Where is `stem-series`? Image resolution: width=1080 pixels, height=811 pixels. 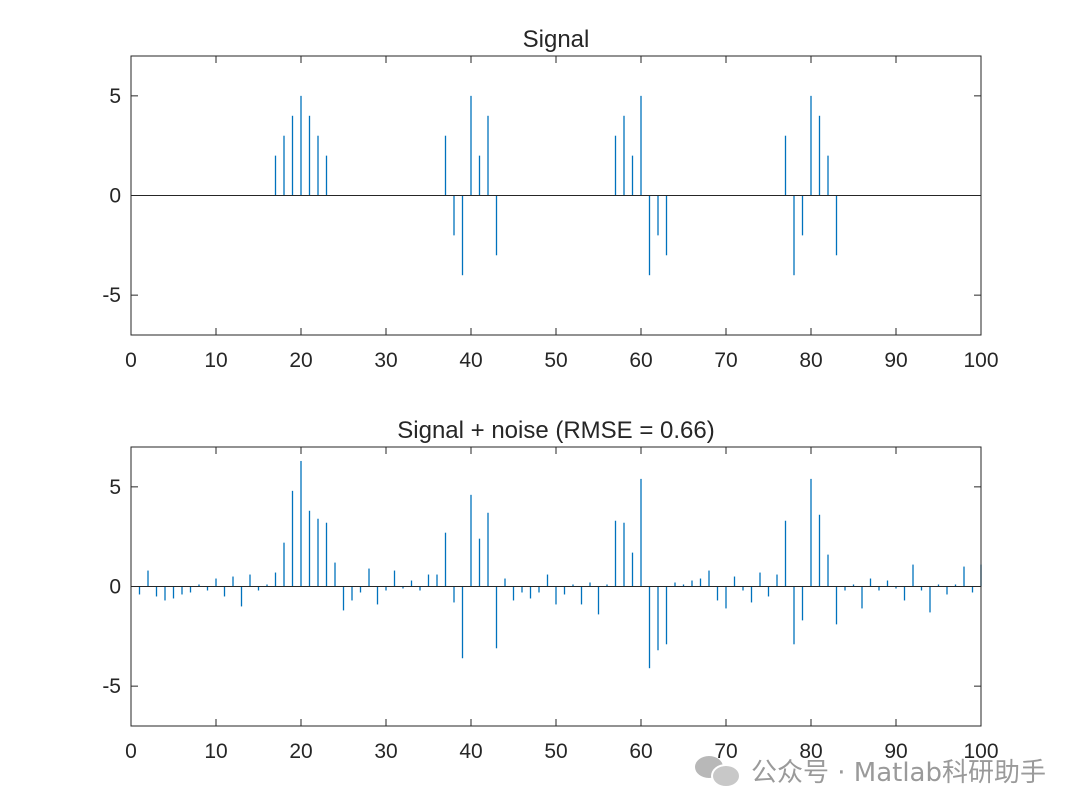
stem-series is located at coordinates (556, 185).